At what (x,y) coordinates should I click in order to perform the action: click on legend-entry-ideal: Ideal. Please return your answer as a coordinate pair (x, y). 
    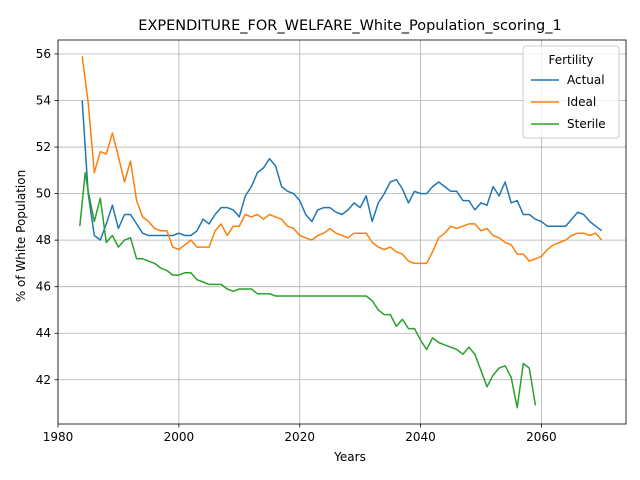
    Looking at the image, I should click on (581, 102).